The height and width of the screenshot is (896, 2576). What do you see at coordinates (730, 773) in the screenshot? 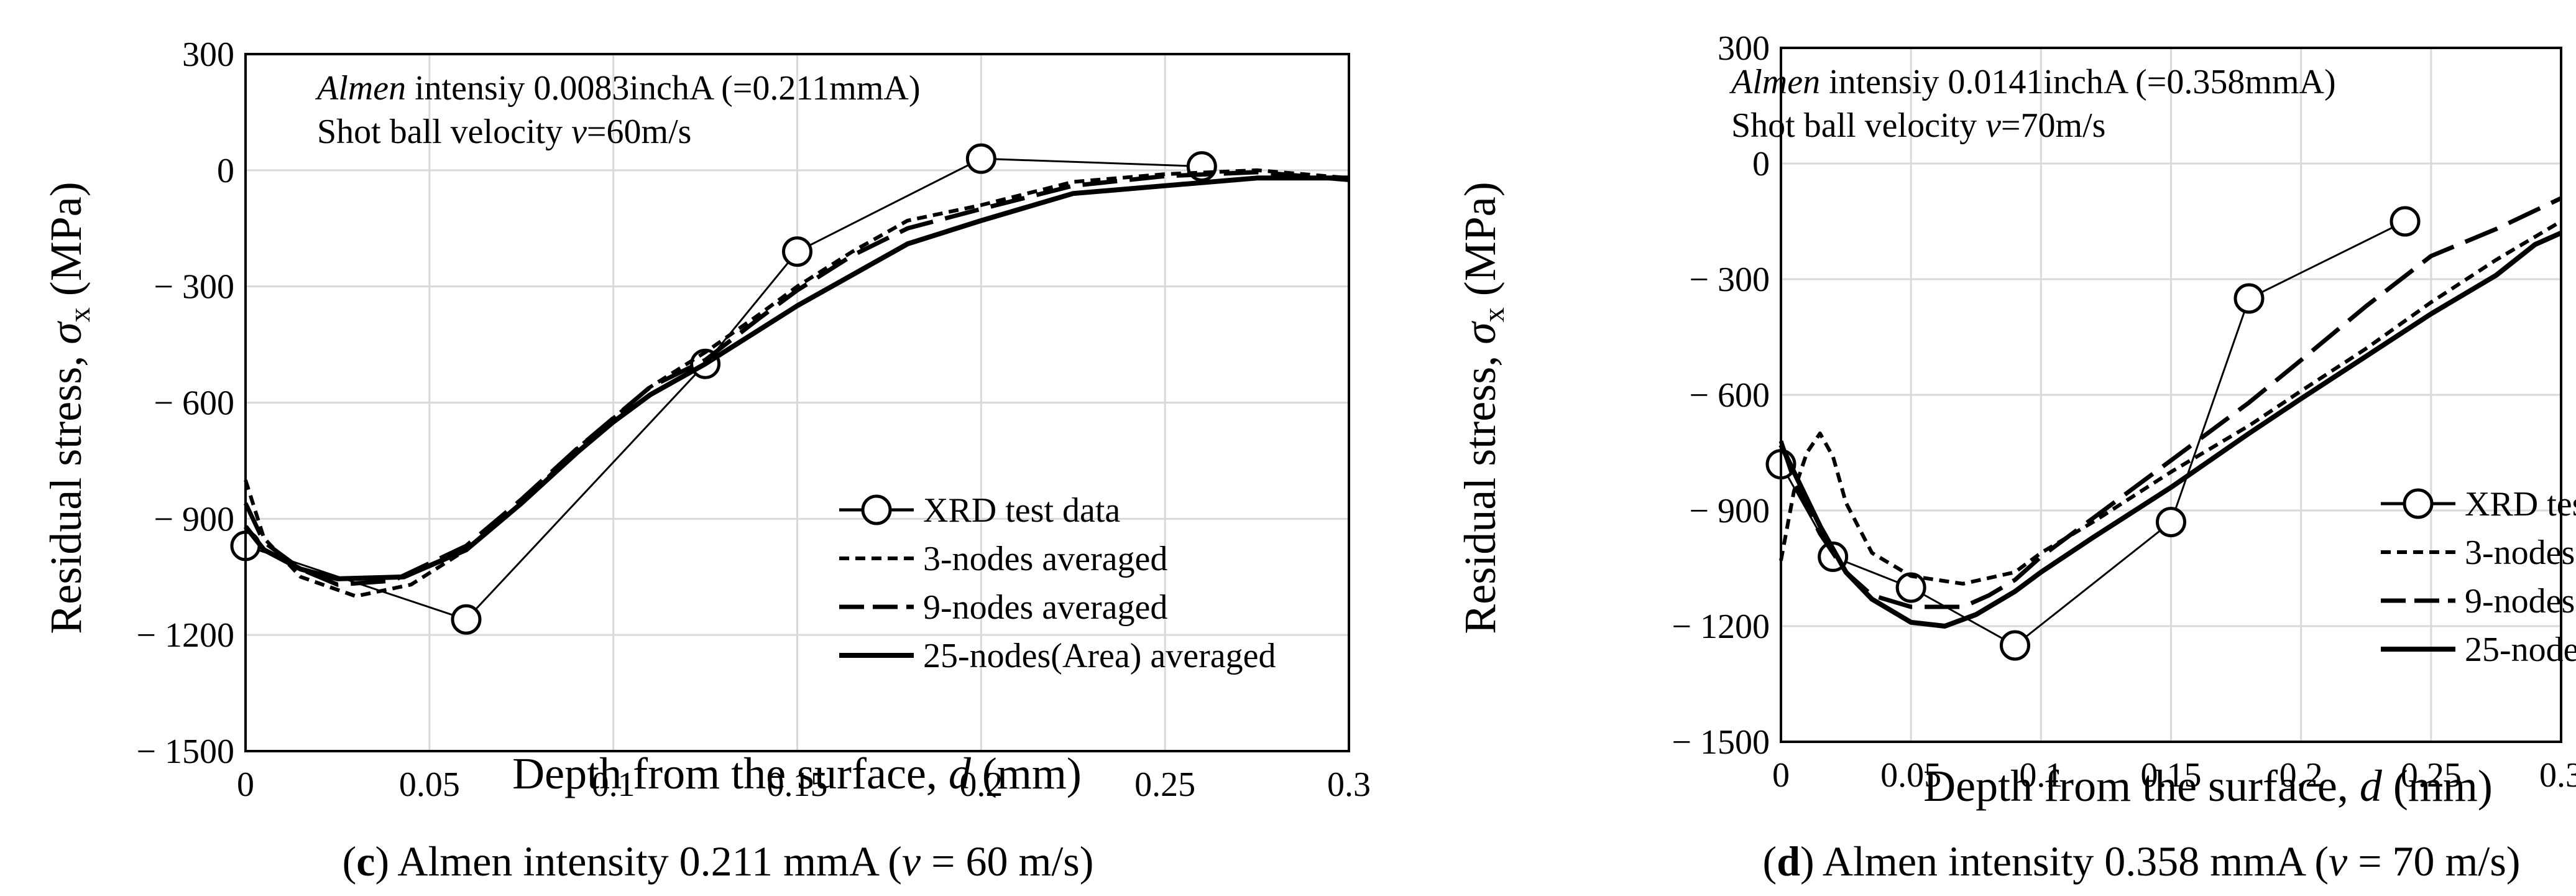
I see `chart-c-xlabel-a: Depth from the surface,` at bounding box center [730, 773].